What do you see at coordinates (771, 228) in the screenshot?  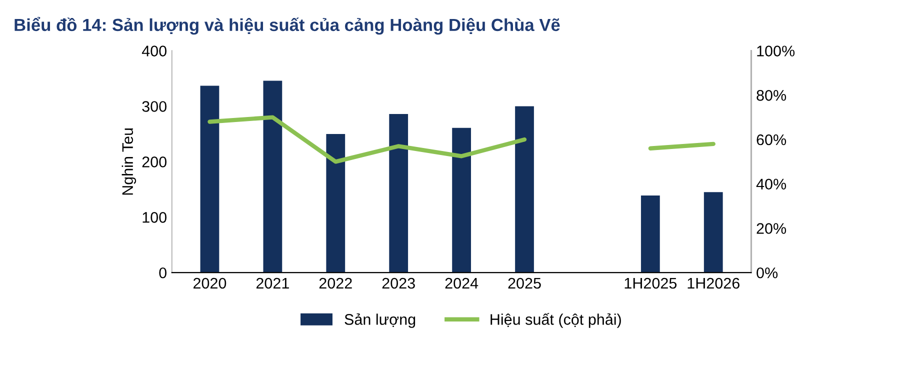 I see `y2-tick-label: 20%` at bounding box center [771, 228].